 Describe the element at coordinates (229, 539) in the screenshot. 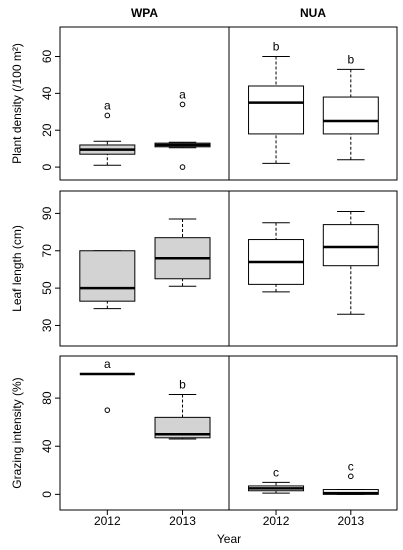

I see `x-axis-label: Year` at that location.